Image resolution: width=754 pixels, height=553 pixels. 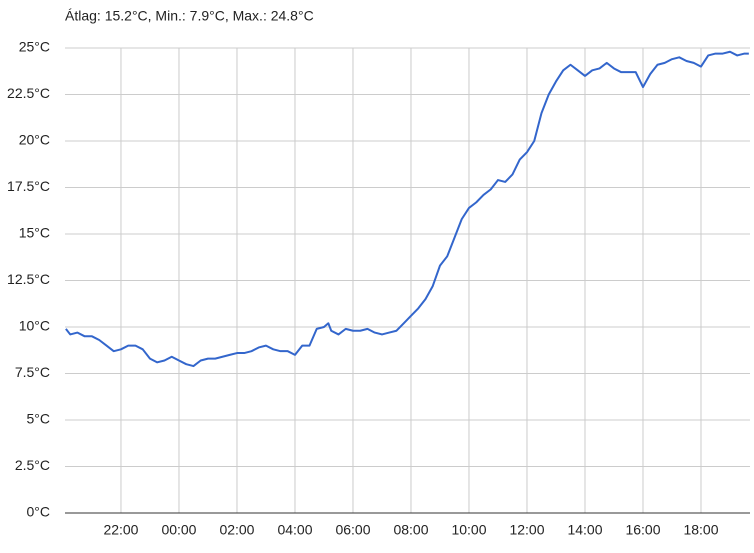 What do you see at coordinates (32, 372) in the screenshot?
I see `y-tick-label: 7.5°C` at bounding box center [32, 372].